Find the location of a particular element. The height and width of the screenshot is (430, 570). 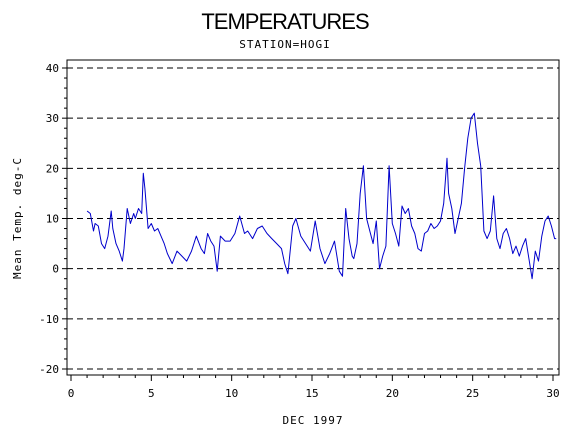

y-axis: -20 -10 0 10 20 30 40 is located at coordinates (53, 219).